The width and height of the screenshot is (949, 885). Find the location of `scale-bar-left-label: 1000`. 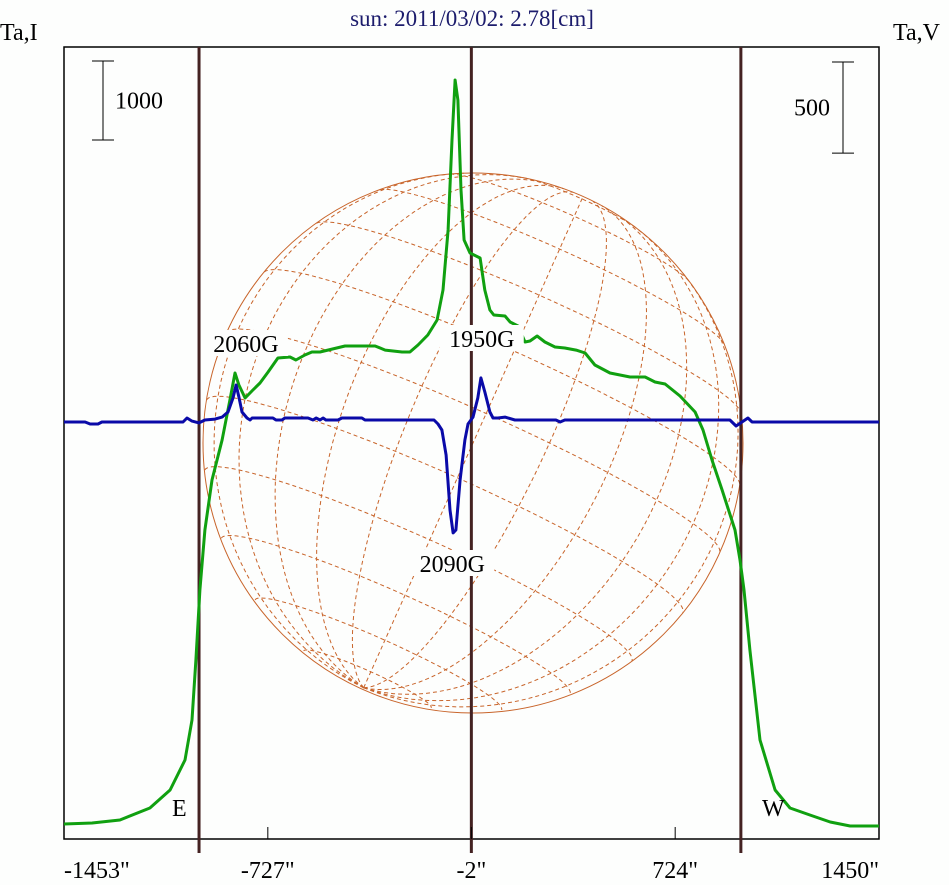

scale-bar-left-label: 1000 is located at coordinates (139, 101).